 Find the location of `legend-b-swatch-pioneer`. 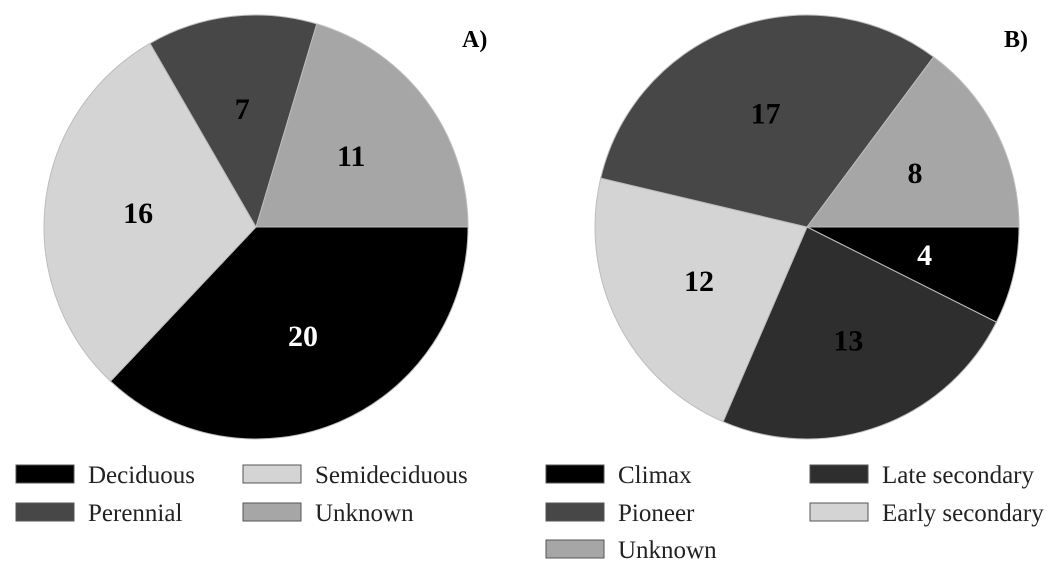

legend-b-swatch-pioneer is located at coordinates (575, 512).